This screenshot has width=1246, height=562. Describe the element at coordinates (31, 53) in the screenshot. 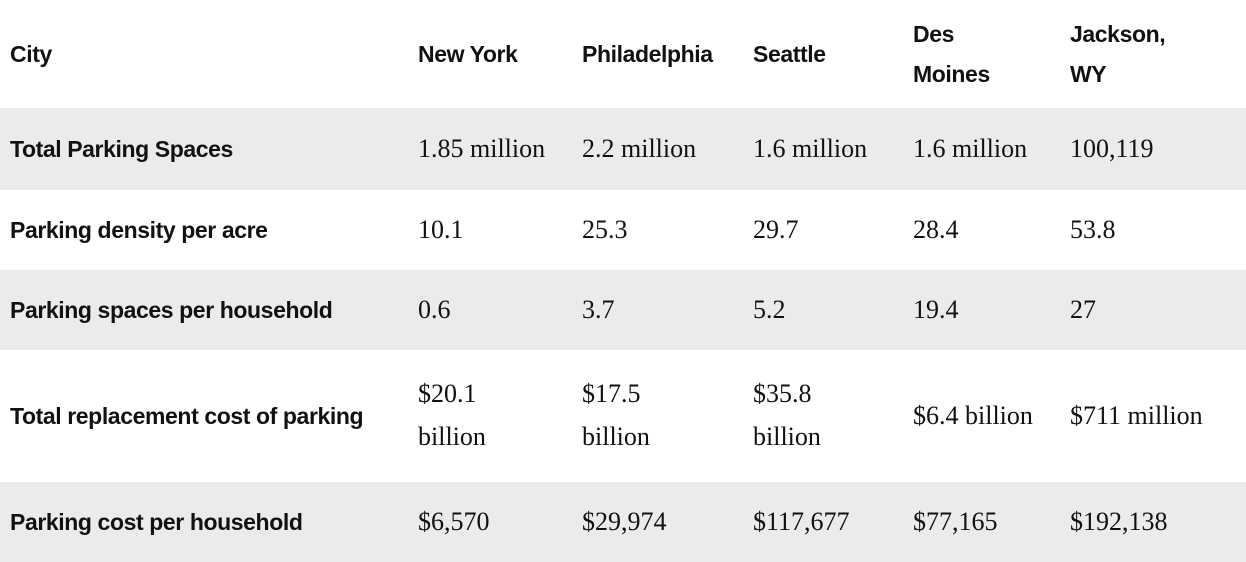

I see `header-cell-city: City` at that location.